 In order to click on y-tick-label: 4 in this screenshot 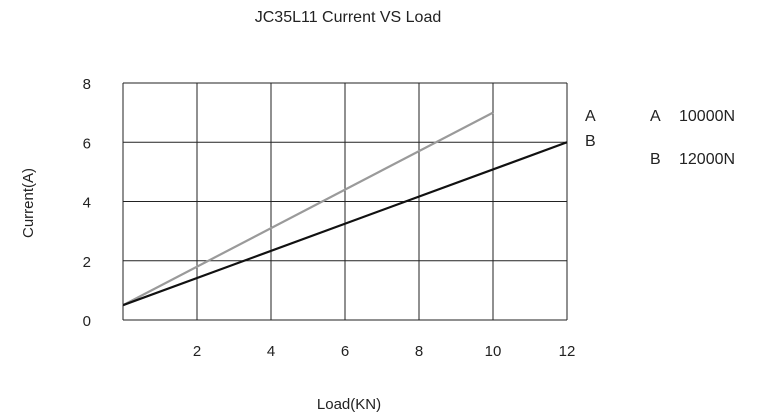, I will do `click(87, 203)`.